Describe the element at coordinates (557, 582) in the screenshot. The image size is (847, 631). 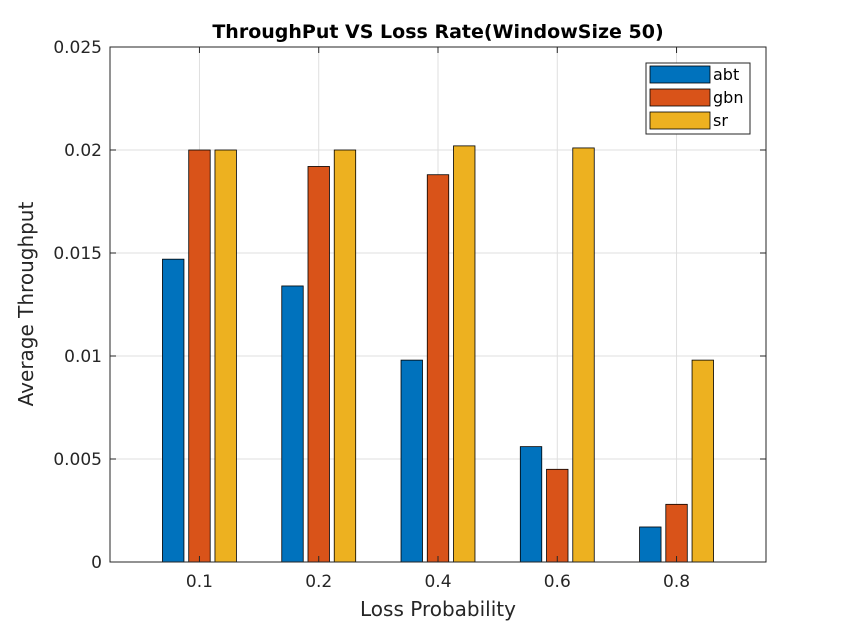
I see `x-tick-label: 0.6` at that location.